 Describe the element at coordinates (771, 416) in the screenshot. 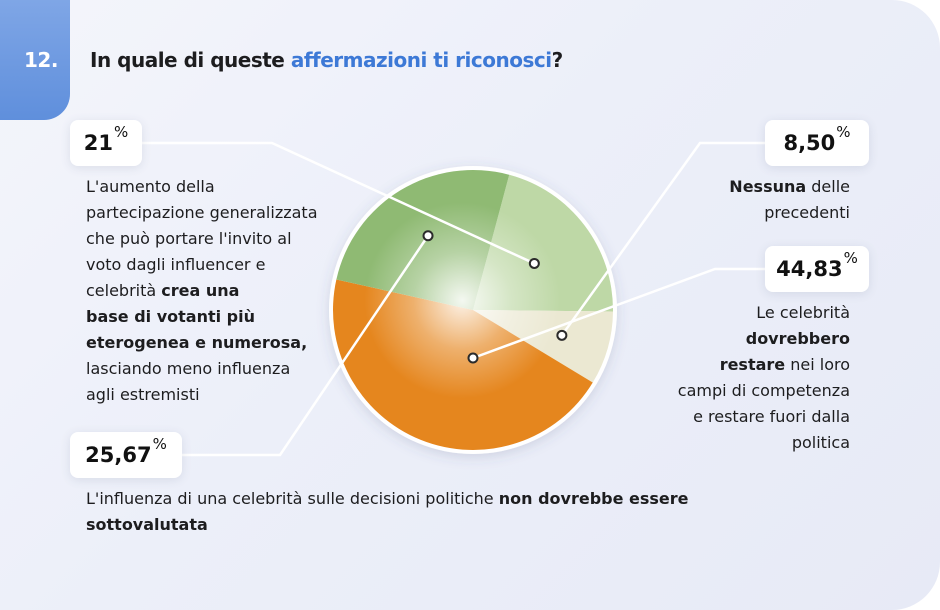

I see `text: e restare fuori dalla` at that location.